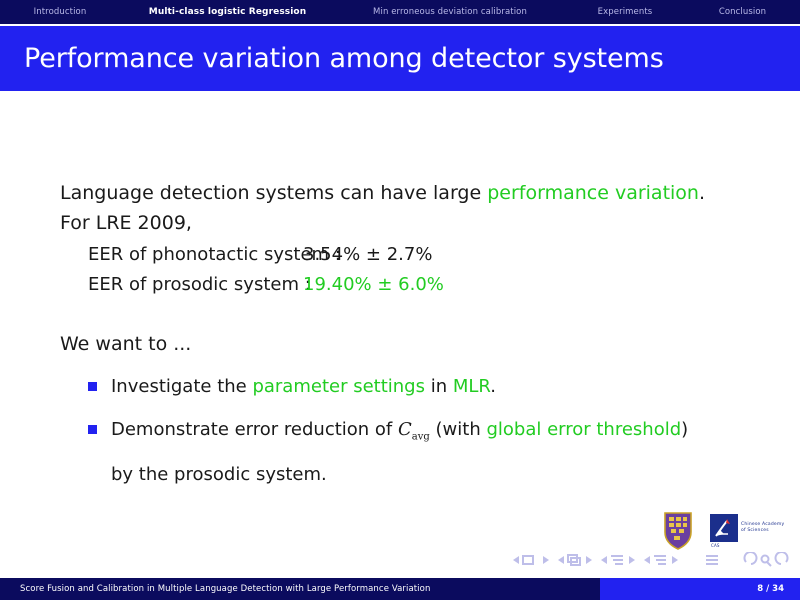 This screenshot has width=800, height=600. I want to click on logo-group: Chinese Academy of Sciences CAS, so click(727, 533).